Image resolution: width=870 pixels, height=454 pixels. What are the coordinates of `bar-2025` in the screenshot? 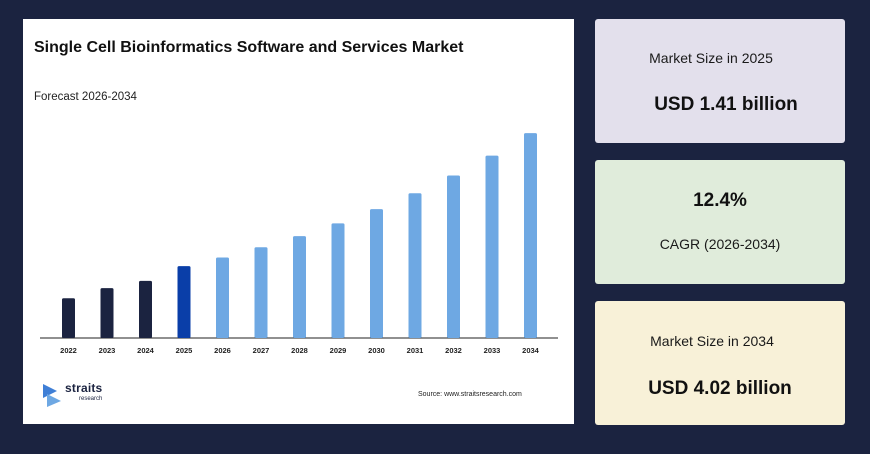 It's located at (184, 302).